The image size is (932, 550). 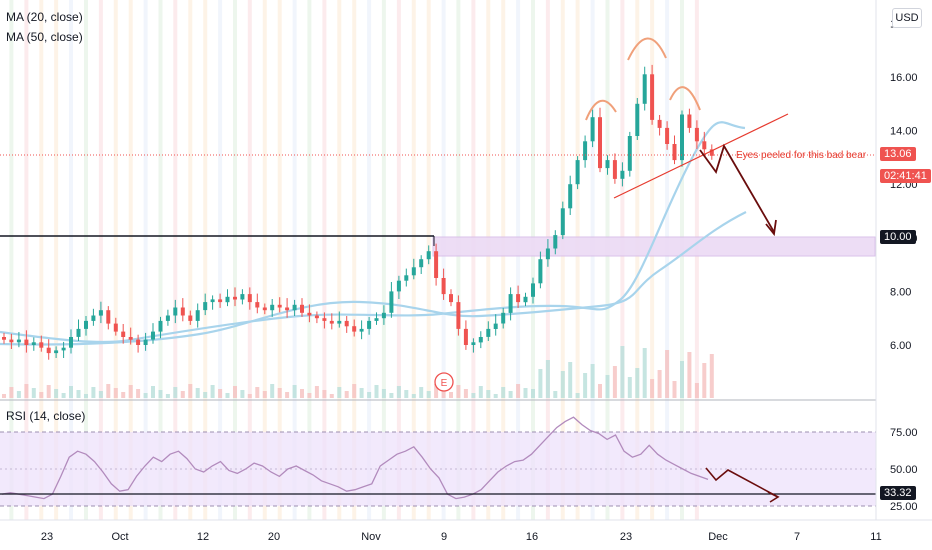 What do you see at coordinates (904, 78) in the screenshot?
I see `price-tick-label: 16.00` at bounding box center [904, 78].